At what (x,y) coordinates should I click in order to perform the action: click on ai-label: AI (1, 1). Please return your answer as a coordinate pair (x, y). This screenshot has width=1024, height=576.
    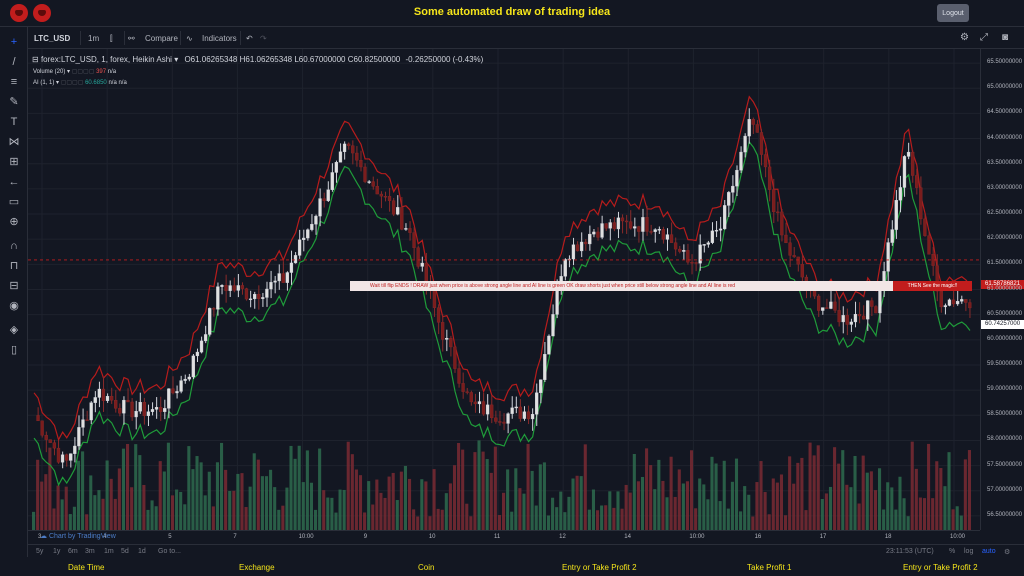
    Looking at the image, I should click on (44, 83).